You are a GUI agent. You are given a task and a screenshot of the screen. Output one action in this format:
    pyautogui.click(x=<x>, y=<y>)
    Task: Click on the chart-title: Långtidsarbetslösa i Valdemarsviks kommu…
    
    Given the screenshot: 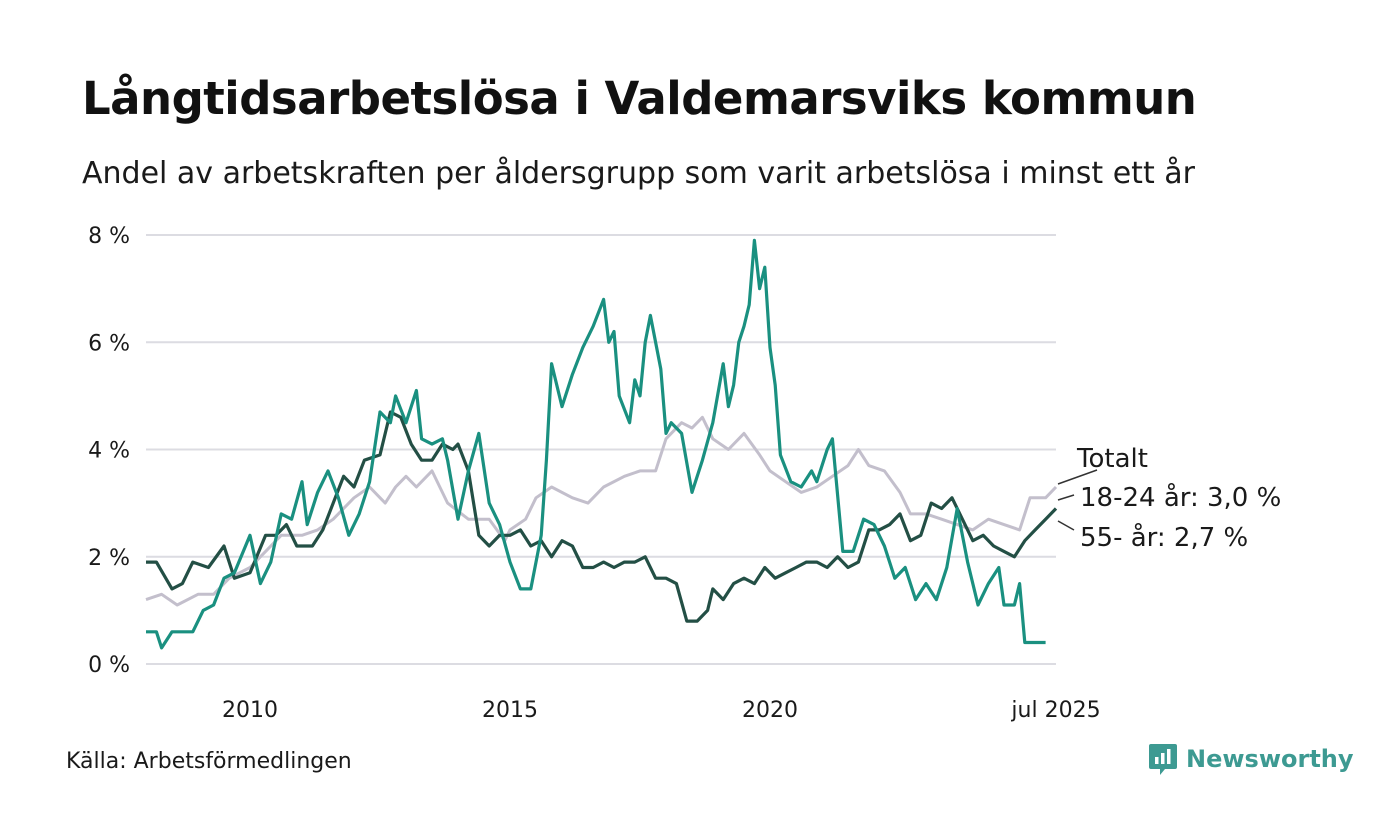 What is the action you would take?
    pyautogui.click(x=639, y=98)
    